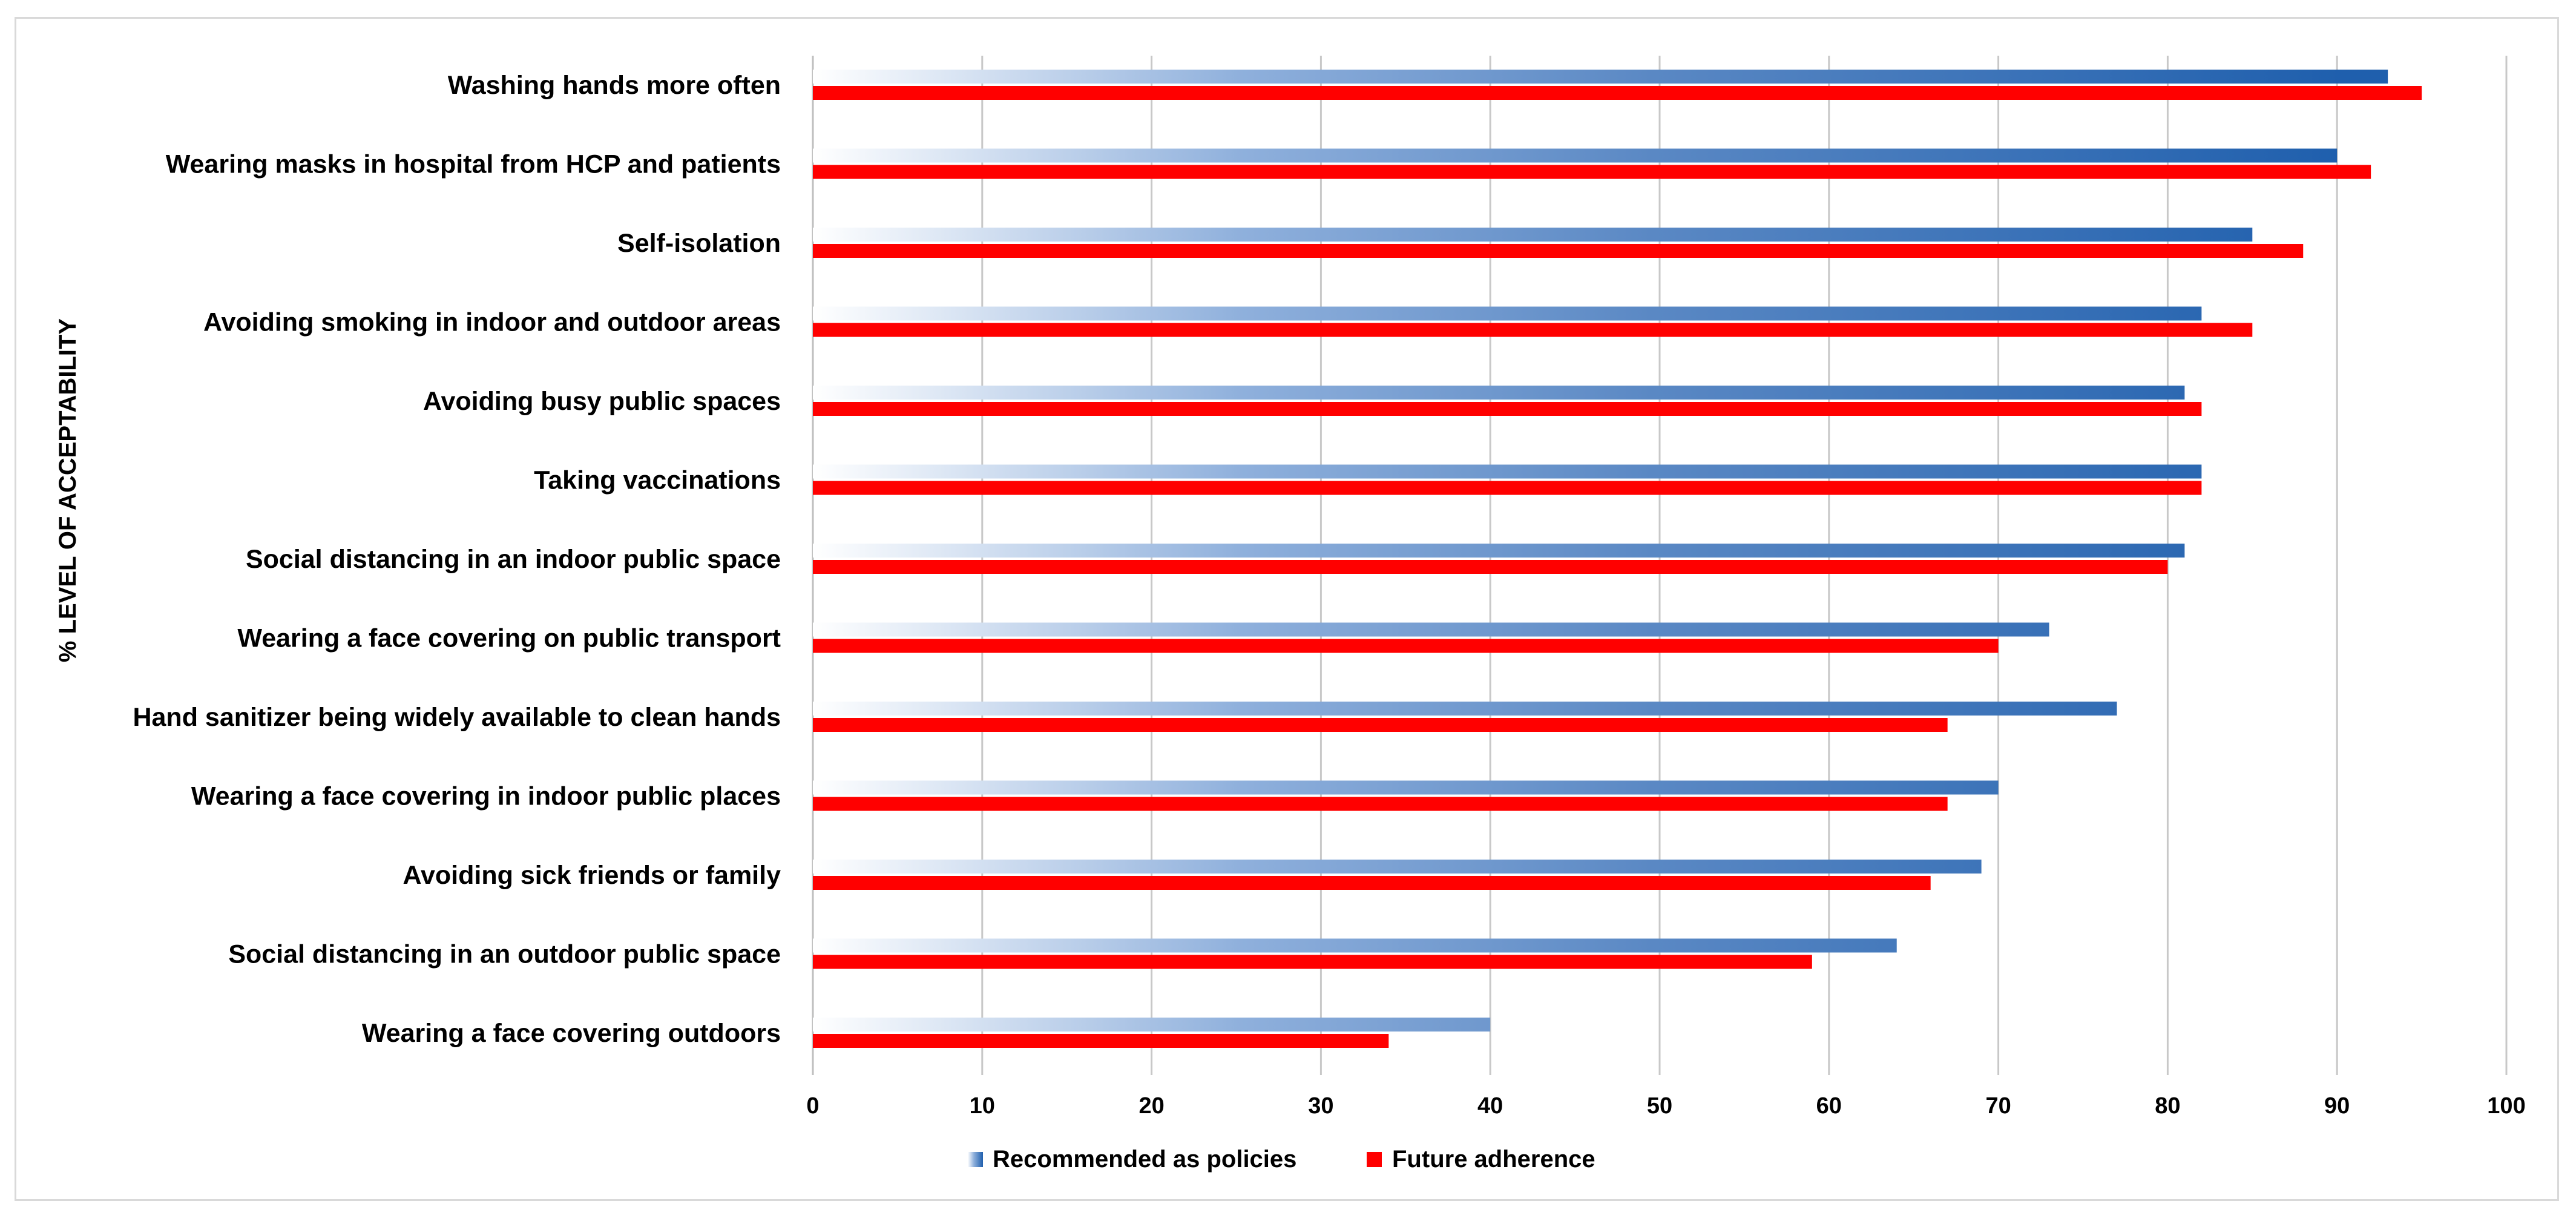 This screenshot has width=2576, height=1224. I want to click on category-label: Wearing a face covering outdoors, so click(571, 1033).